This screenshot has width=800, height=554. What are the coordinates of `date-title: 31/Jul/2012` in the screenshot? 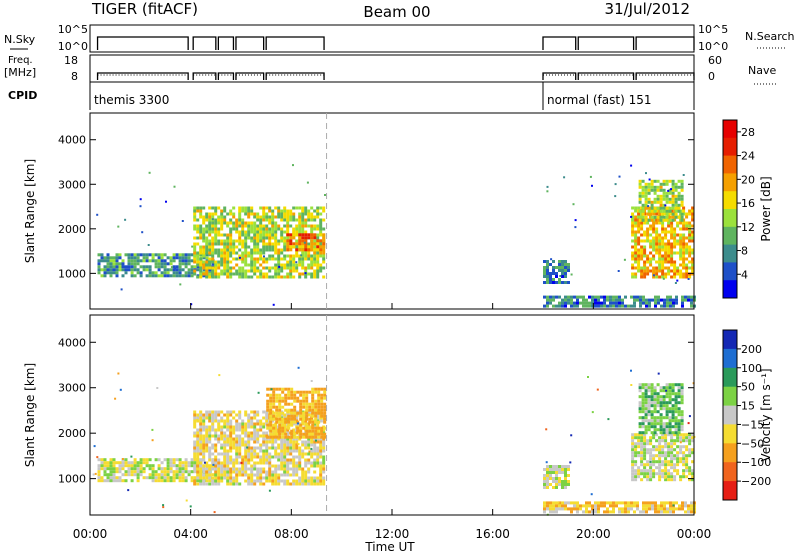 It's located at (647, 9).